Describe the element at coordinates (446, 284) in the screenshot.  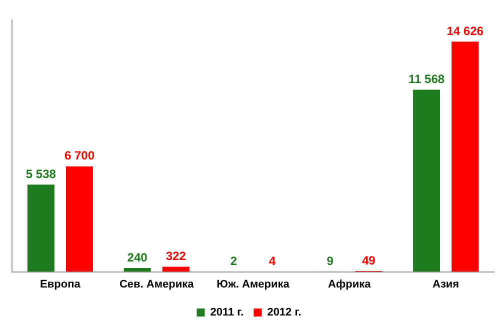
I see `x-tick-label: Азия` at that location.